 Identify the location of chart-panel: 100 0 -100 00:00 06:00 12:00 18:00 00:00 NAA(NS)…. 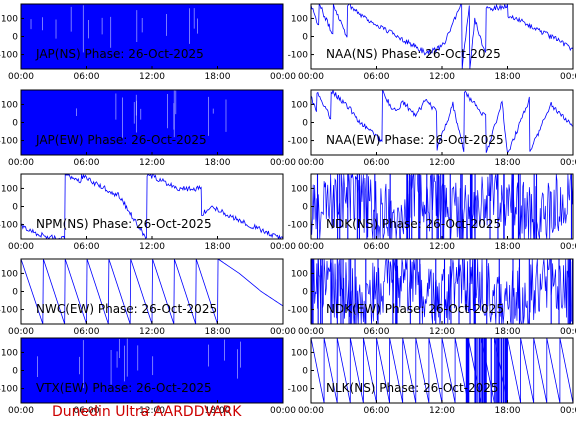
(432, 42).